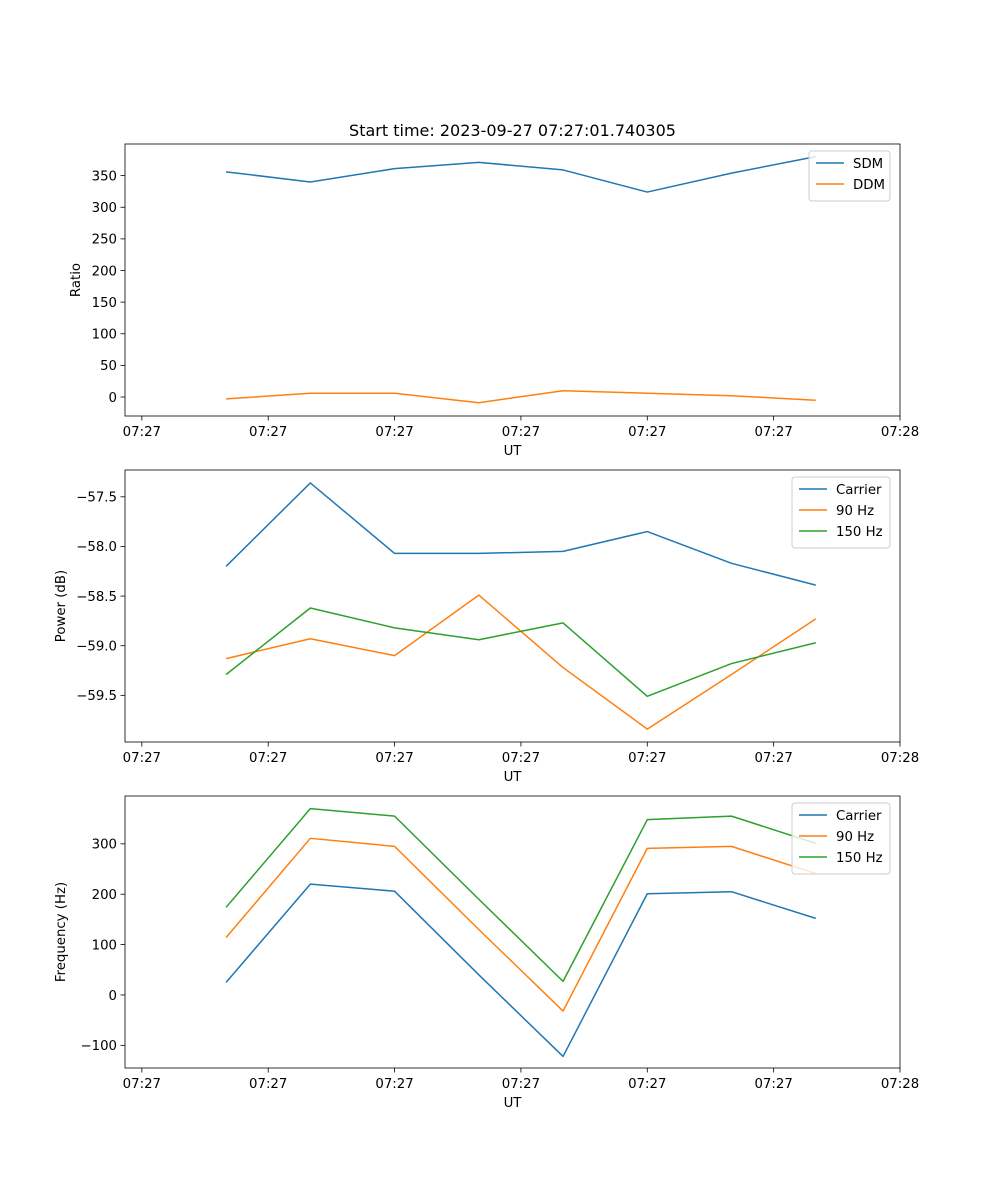  What do you see at coordinates (859, 490) in the screenshot?
I see `power-legend-label: Carrier` at bounding box center [859, 490].